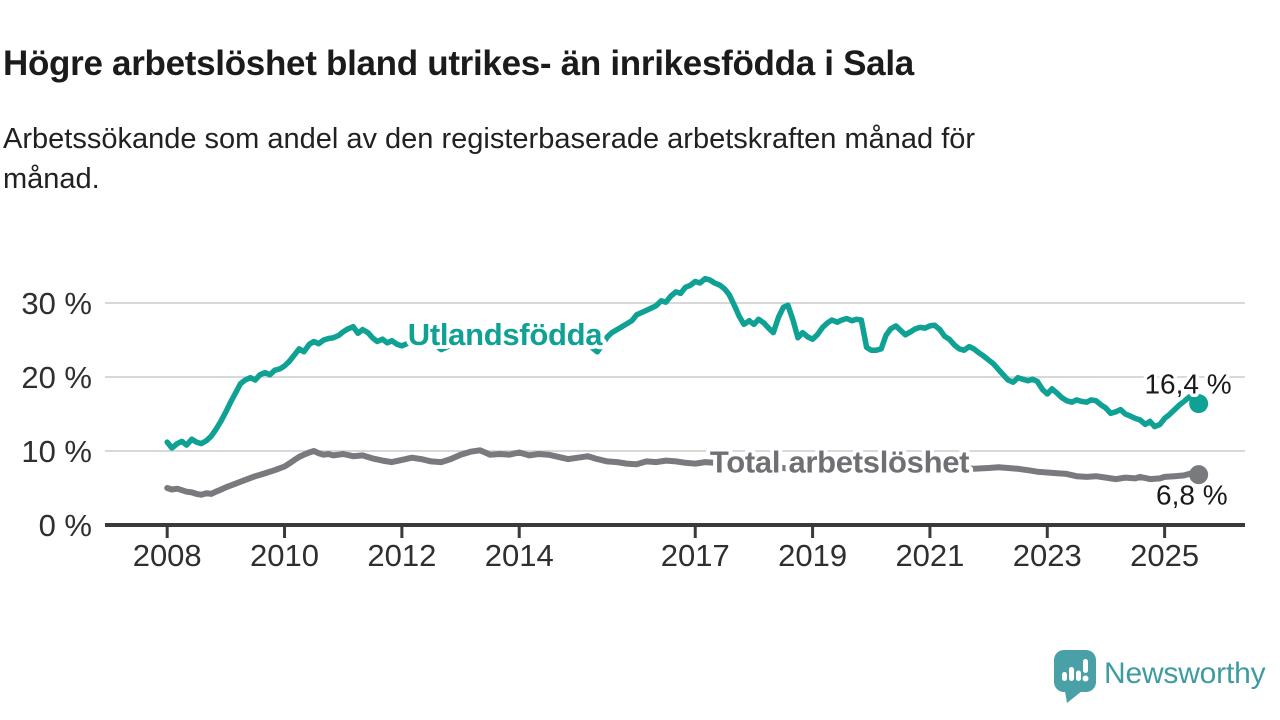 Image resolution: width=1280 pixels, height=720 pixels. I want to click on exclamation-bar, so click(1085, 666).